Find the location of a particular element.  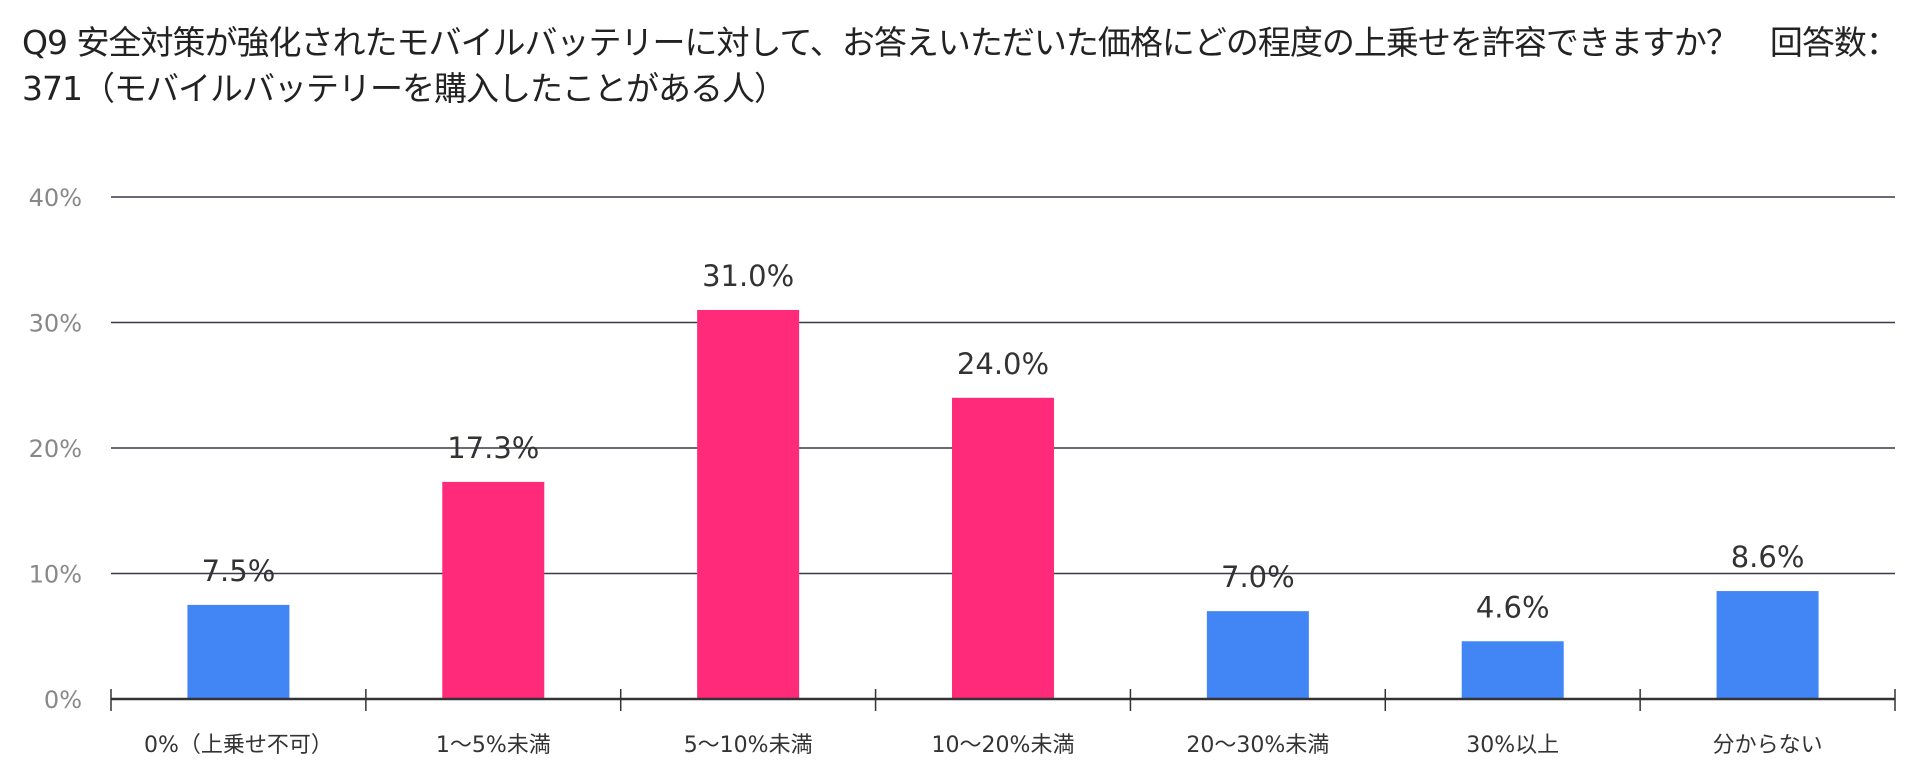

x-tick-label: 1～5%未満 is located at coordinates (493, 745).